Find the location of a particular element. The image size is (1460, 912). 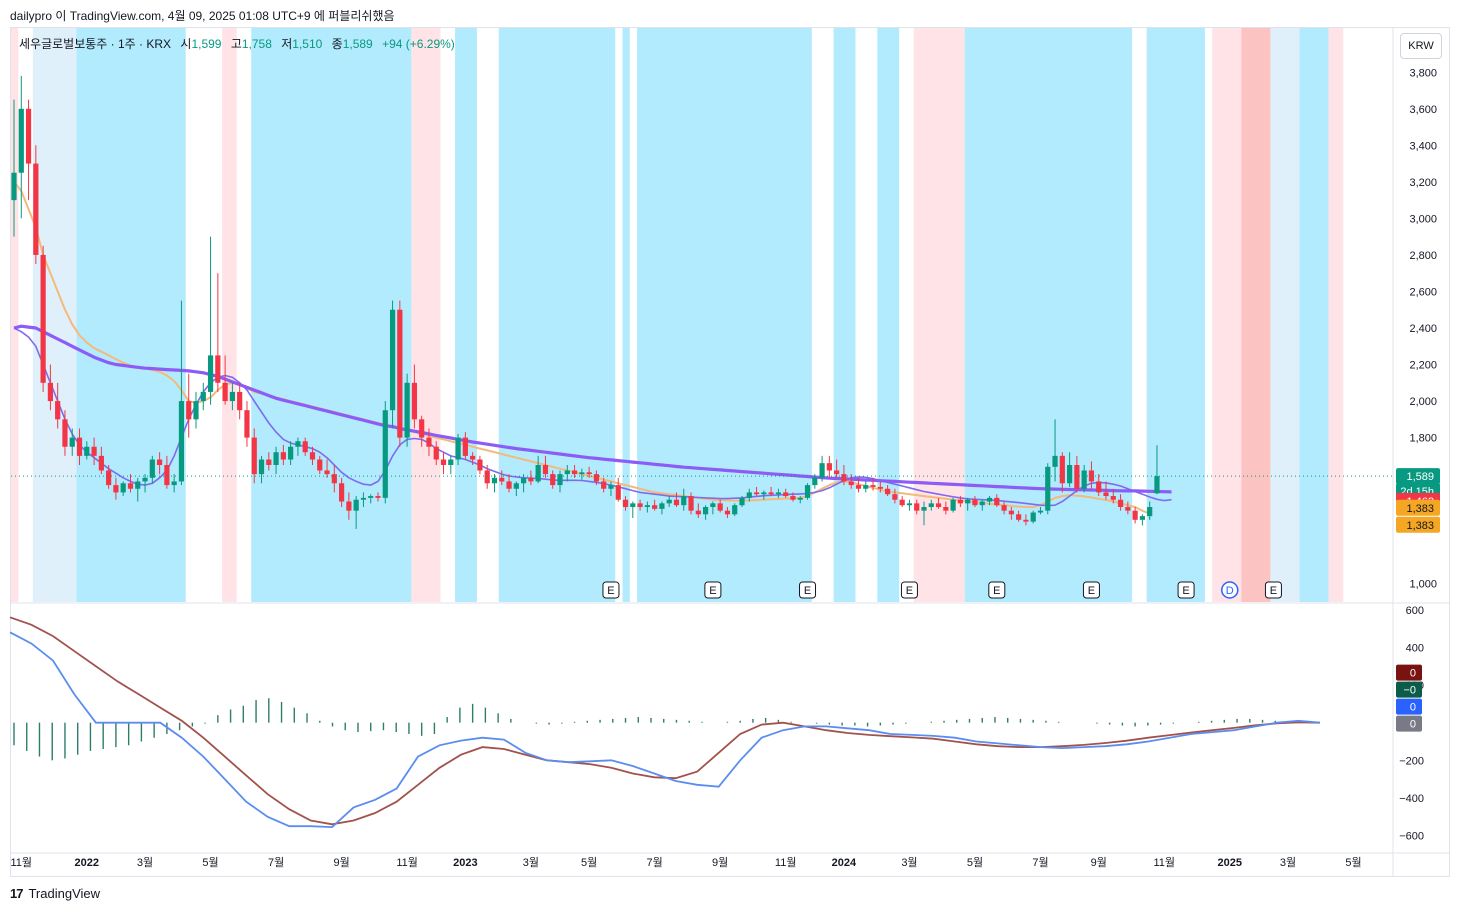

time-tick-label: 11월 is located at coordinates (407, 862).